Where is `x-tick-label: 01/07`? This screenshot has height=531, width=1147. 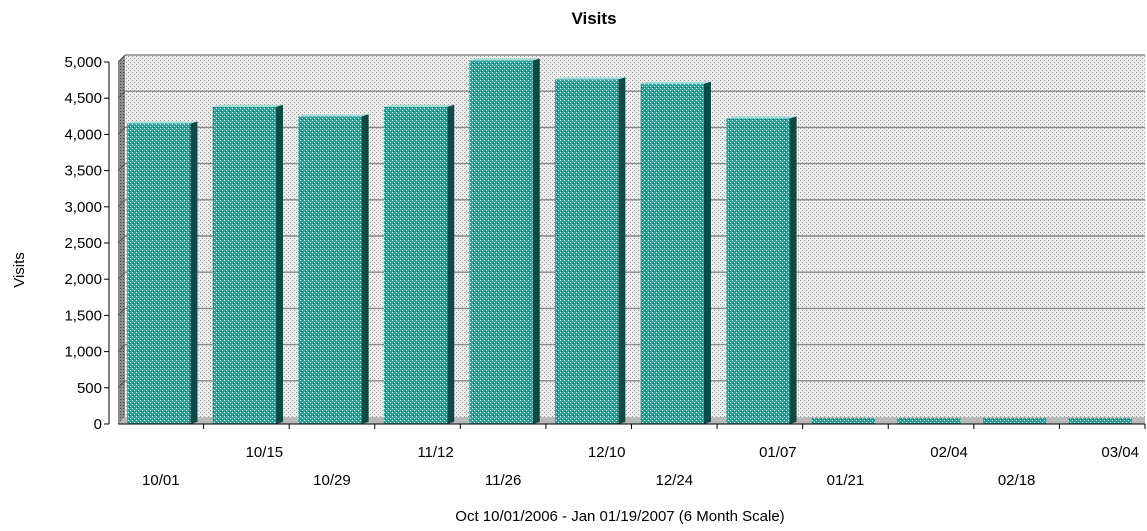 x-tick-label: 01/07 is located at coordinates (778, 452).